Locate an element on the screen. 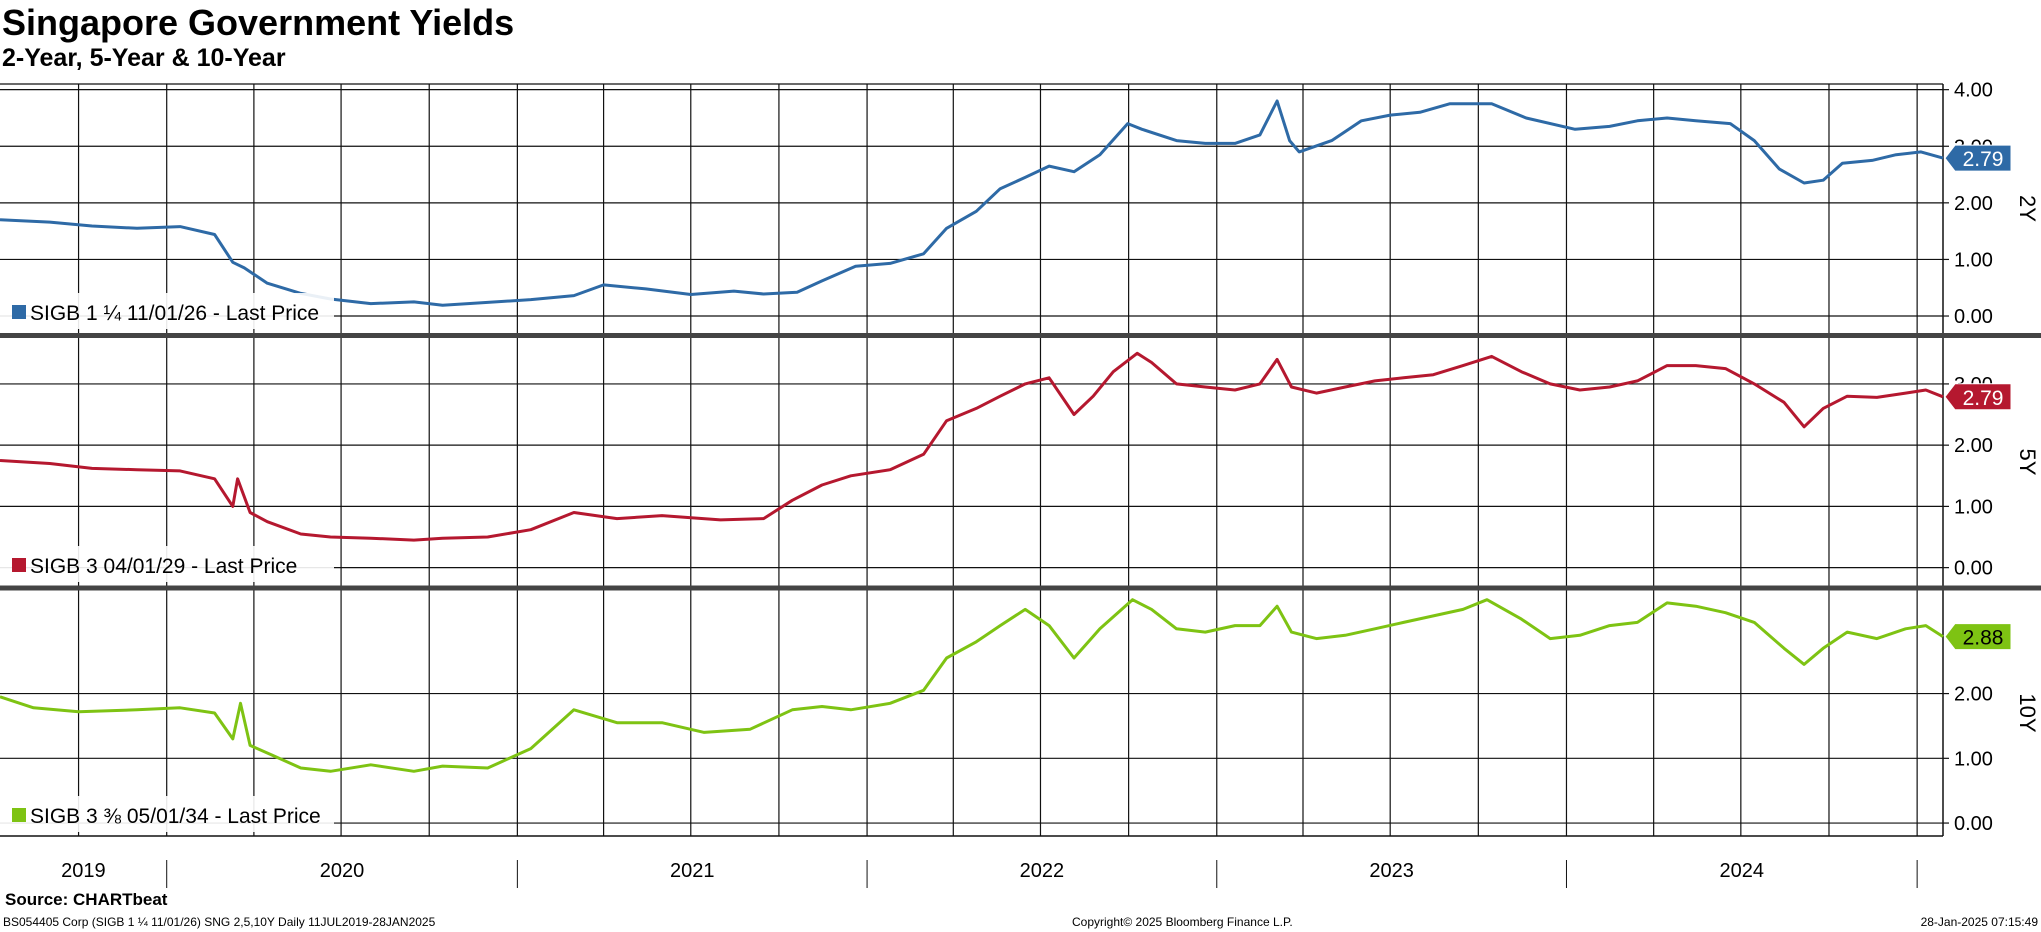 The image size is (2041, 932). chart-title: Singapore Government Yields is located at coordinates (258, 22).